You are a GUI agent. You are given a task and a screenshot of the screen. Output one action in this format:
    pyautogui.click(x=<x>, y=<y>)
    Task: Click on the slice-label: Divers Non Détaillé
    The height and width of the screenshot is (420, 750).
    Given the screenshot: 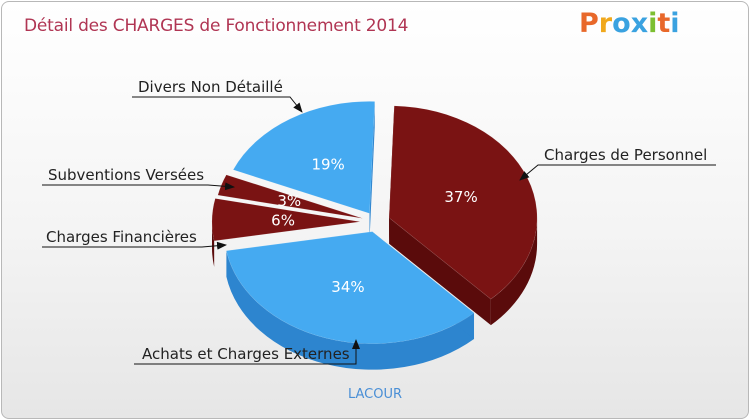 What is the action you would take?
    pyautogui.click(x=210, y=87)
    